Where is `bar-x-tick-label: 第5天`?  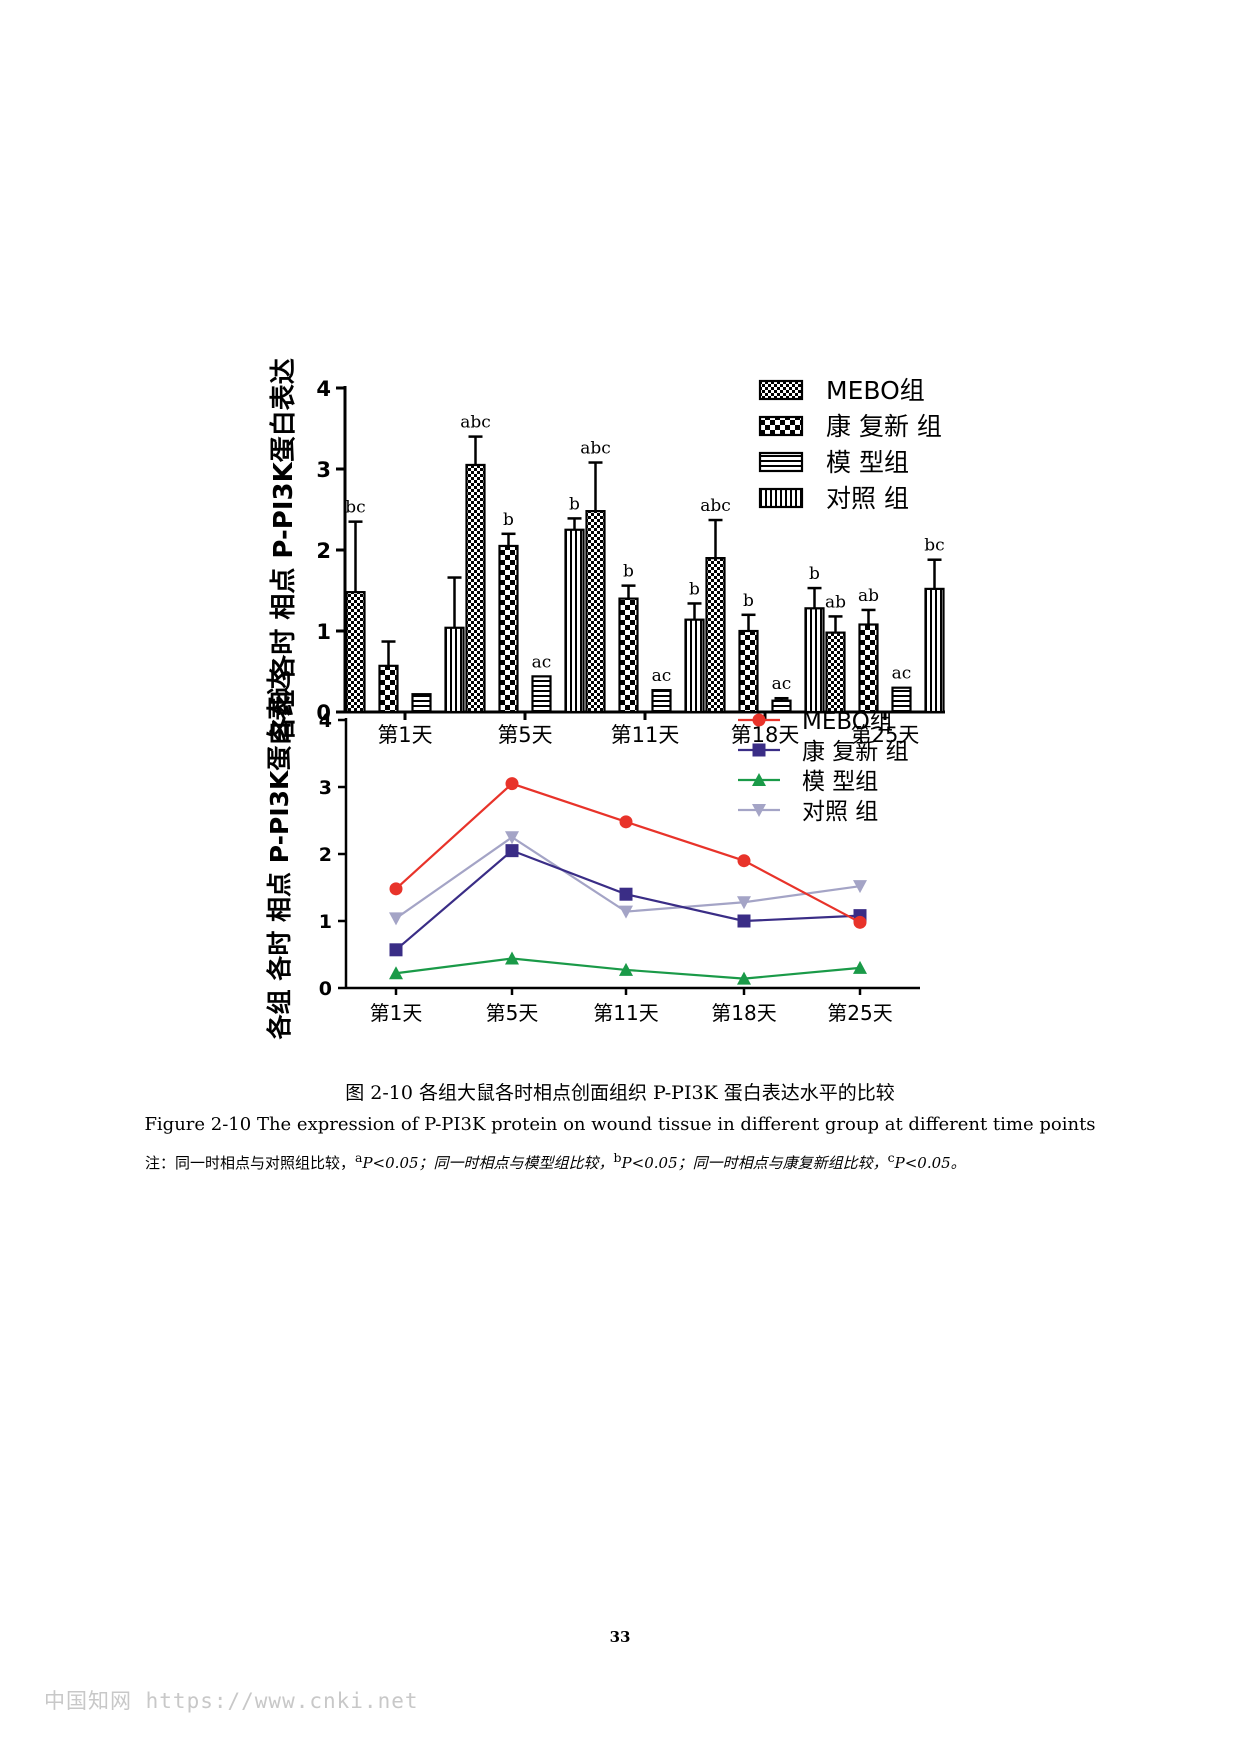 bar-x-tick-label: 第5天 is located at coordinates (524, 735).